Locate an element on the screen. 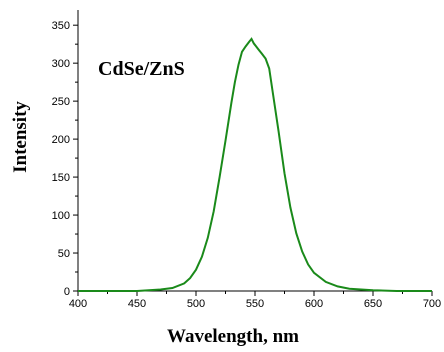  x-tick-label: 700 is located at coordinates (432, 304).